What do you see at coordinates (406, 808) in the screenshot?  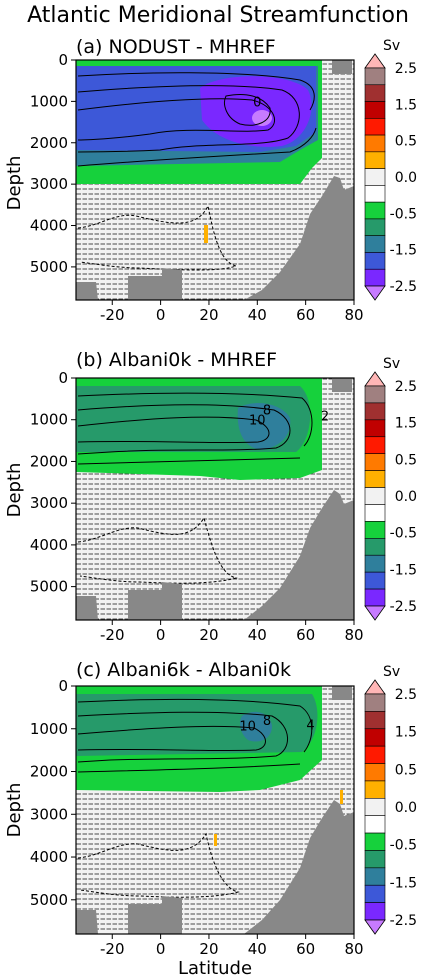 I see `panel-c-colorbar-label: 0.0` at bounding box center [406, 808].